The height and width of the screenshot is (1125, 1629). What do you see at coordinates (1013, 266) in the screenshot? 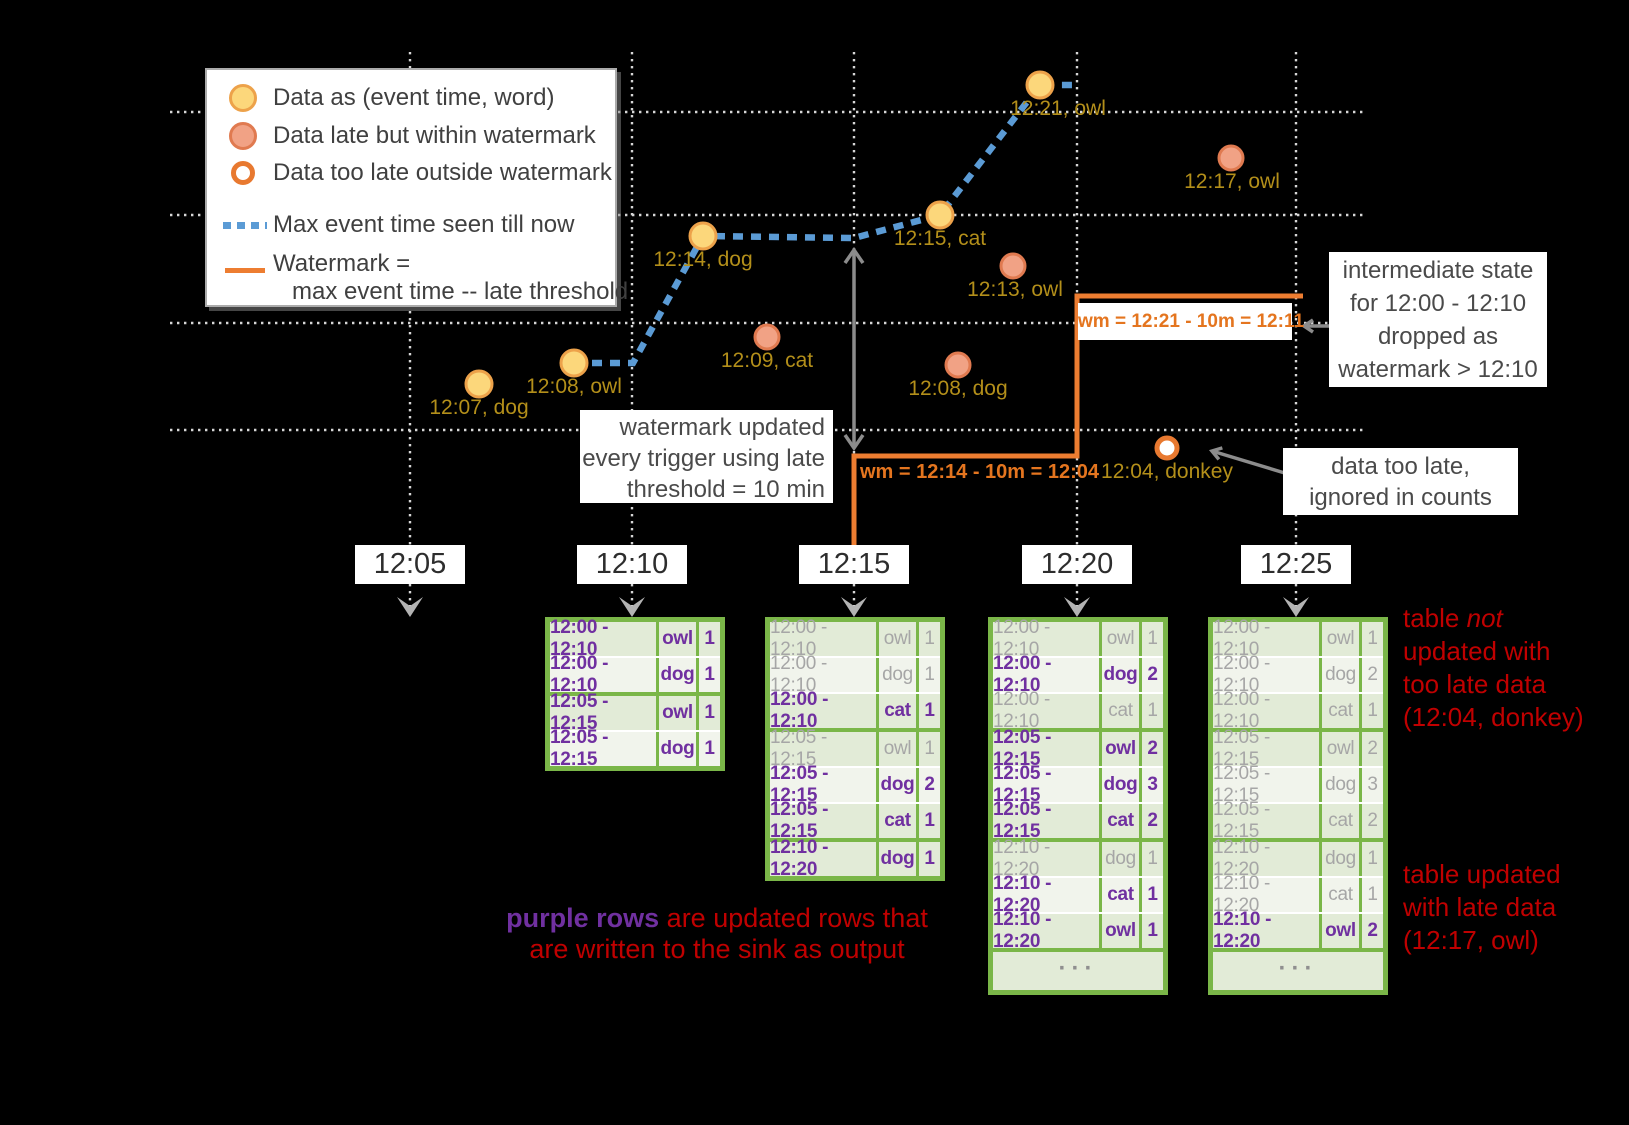
I see `data-point-12:13-owl` at bounding box center [1013, 266].